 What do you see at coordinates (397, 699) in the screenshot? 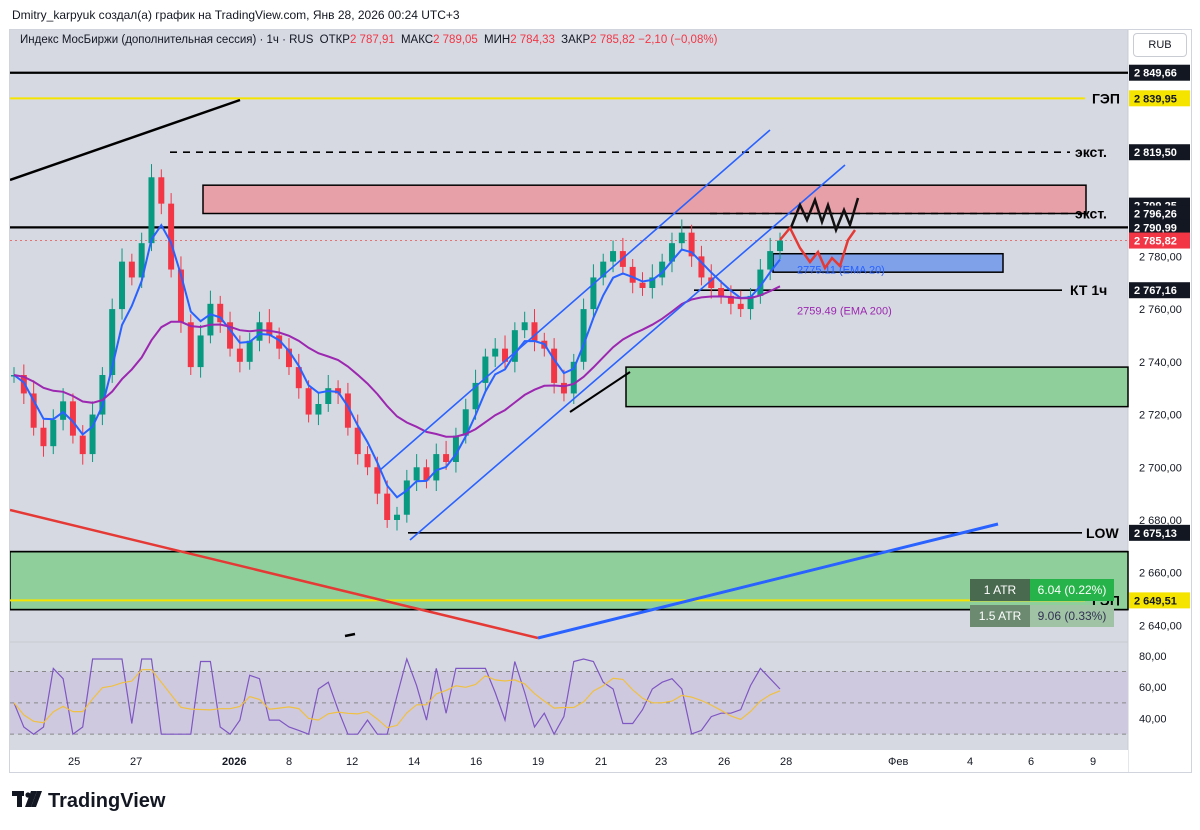
I see `rsi-ma-line` at bounding box center [397, 699].